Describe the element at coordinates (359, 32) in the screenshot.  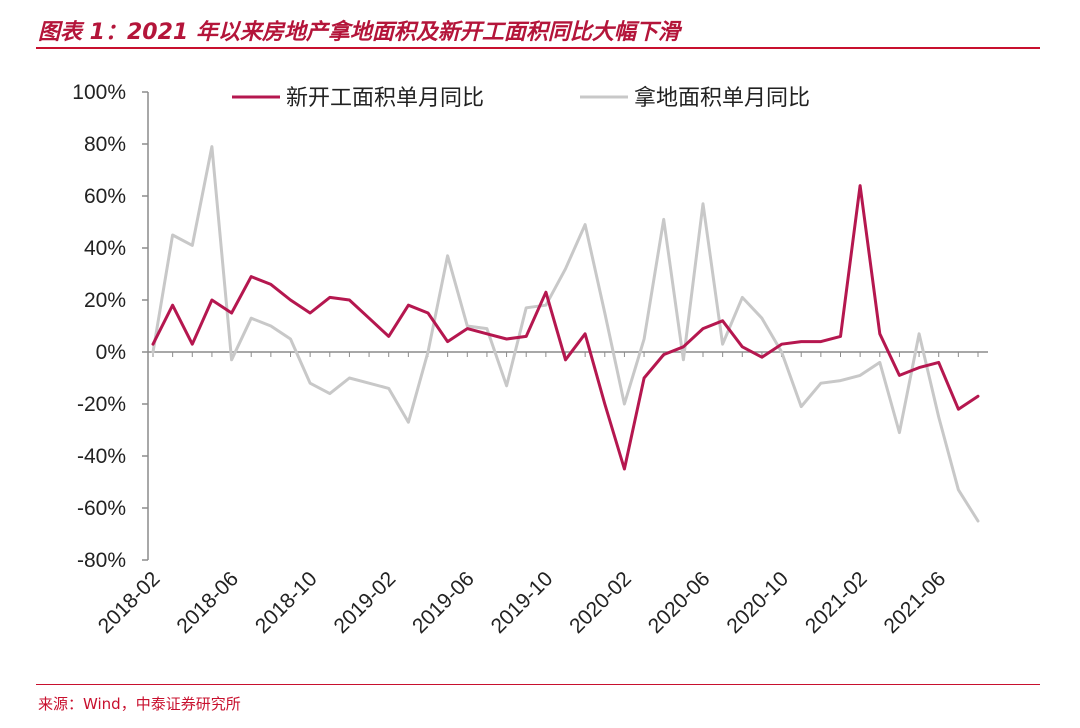
I see `figure-title: 图表 1：2021 年以来房地产拿地面积及新开工面积同比大幅下滑` at that location.